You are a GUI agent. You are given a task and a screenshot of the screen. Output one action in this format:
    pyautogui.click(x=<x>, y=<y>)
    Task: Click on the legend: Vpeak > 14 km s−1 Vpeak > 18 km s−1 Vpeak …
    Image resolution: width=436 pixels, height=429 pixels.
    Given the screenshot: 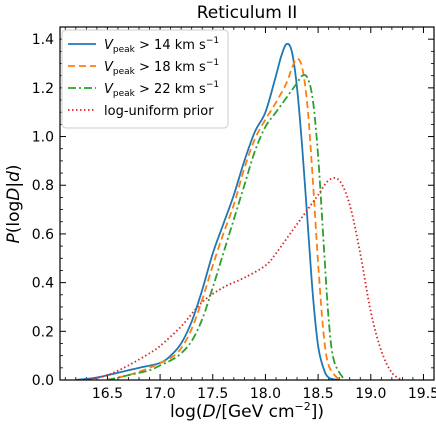 What is the action you would take?
    pyautogui.click(x=145, y=79)
    